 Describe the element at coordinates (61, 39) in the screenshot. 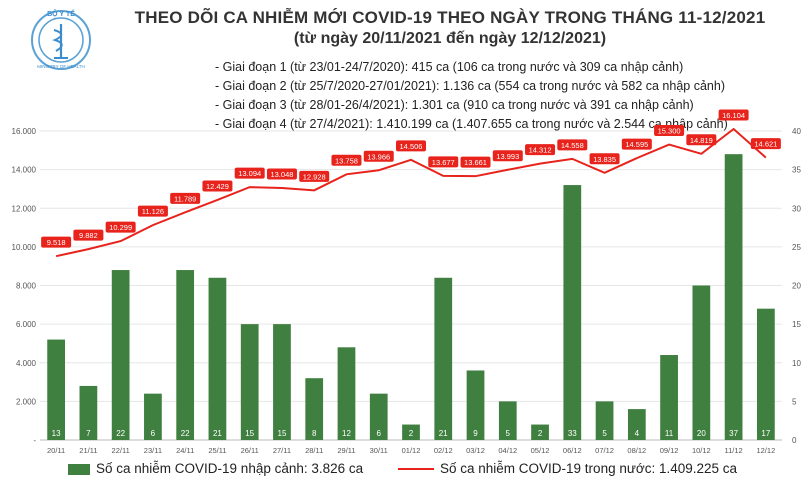

I see `ministry-of-health-logo: BỘ Y TẾ MINISTRY OF HEALTH` at that location.